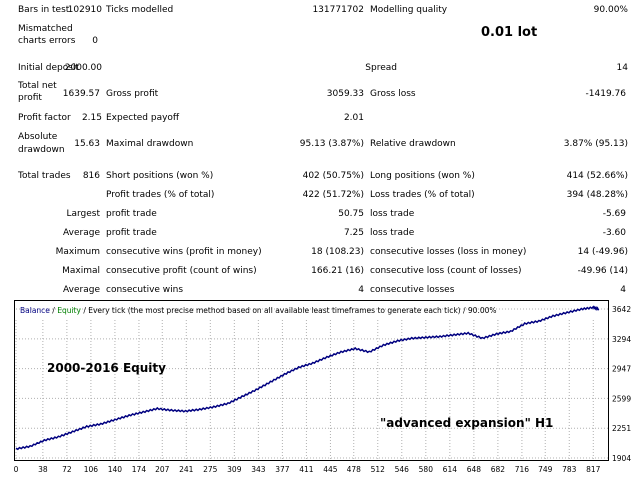 This screenshot has width=640, height=483. Describe the element at coordinates (333, 176) in the screenshot. I see `report-cell: 402 (50.75%)` at that location.